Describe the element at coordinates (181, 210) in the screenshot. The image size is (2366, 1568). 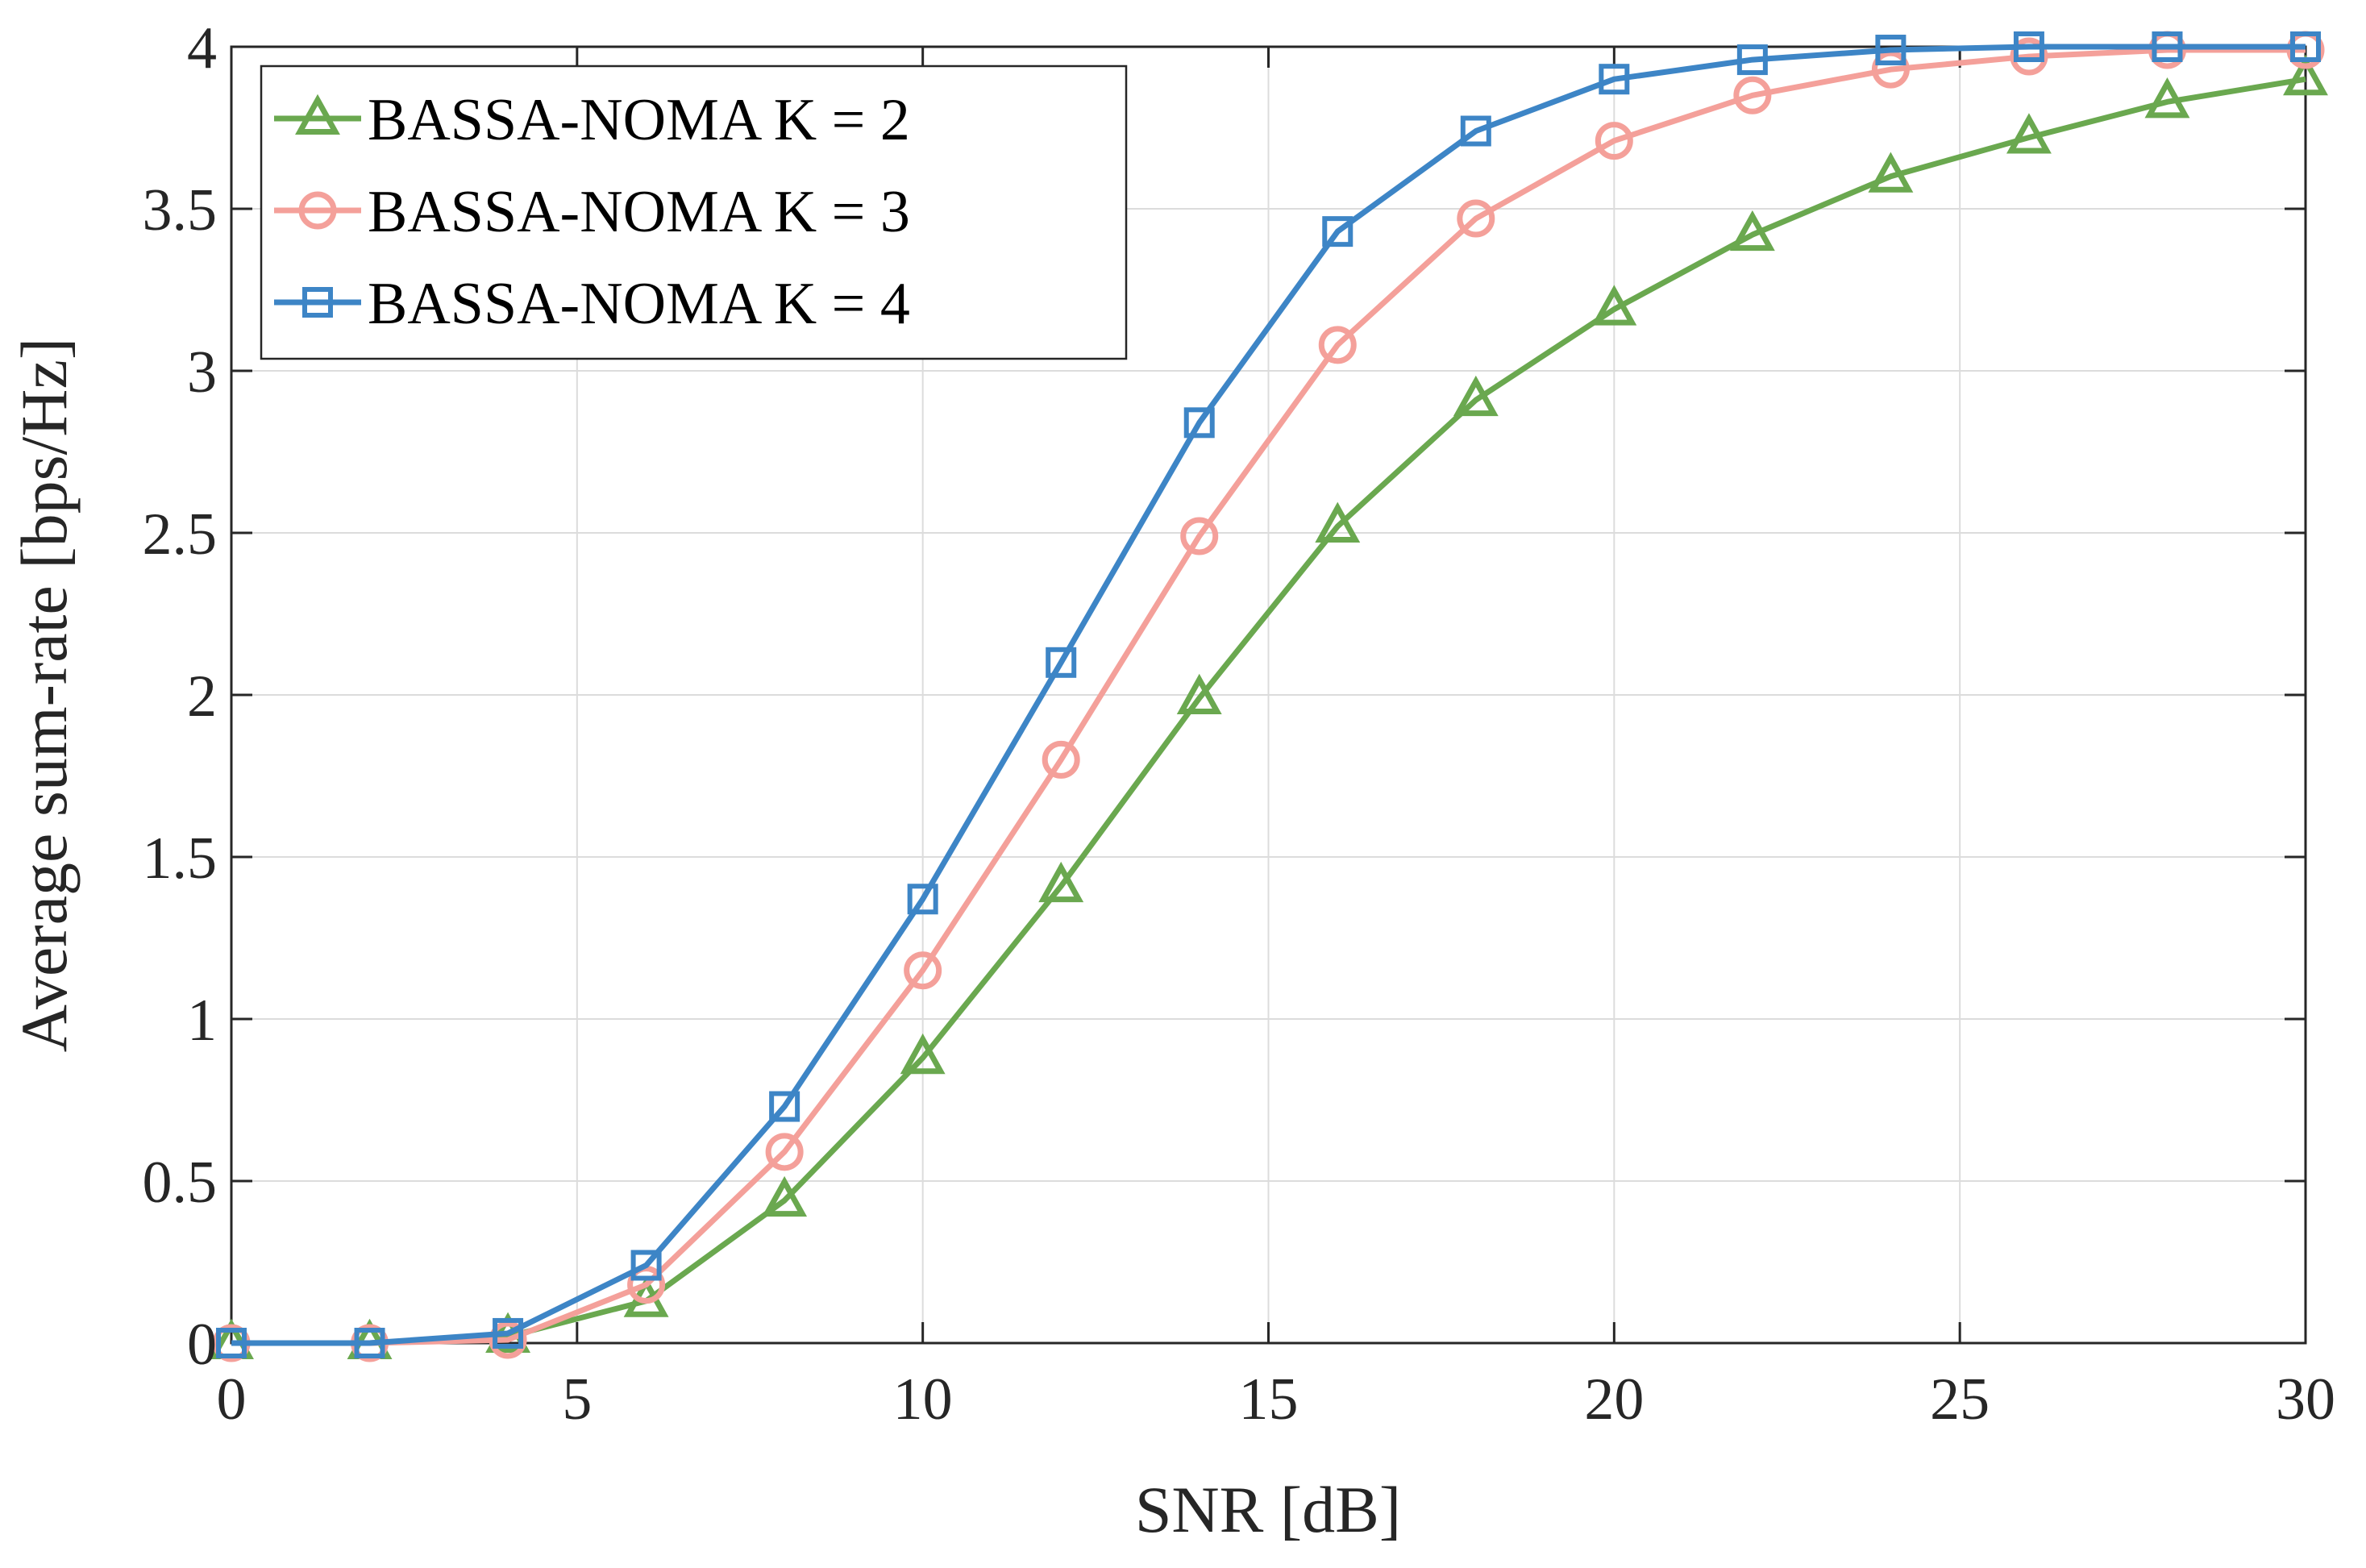
I see `y-tick-label: 3.5` at that location.